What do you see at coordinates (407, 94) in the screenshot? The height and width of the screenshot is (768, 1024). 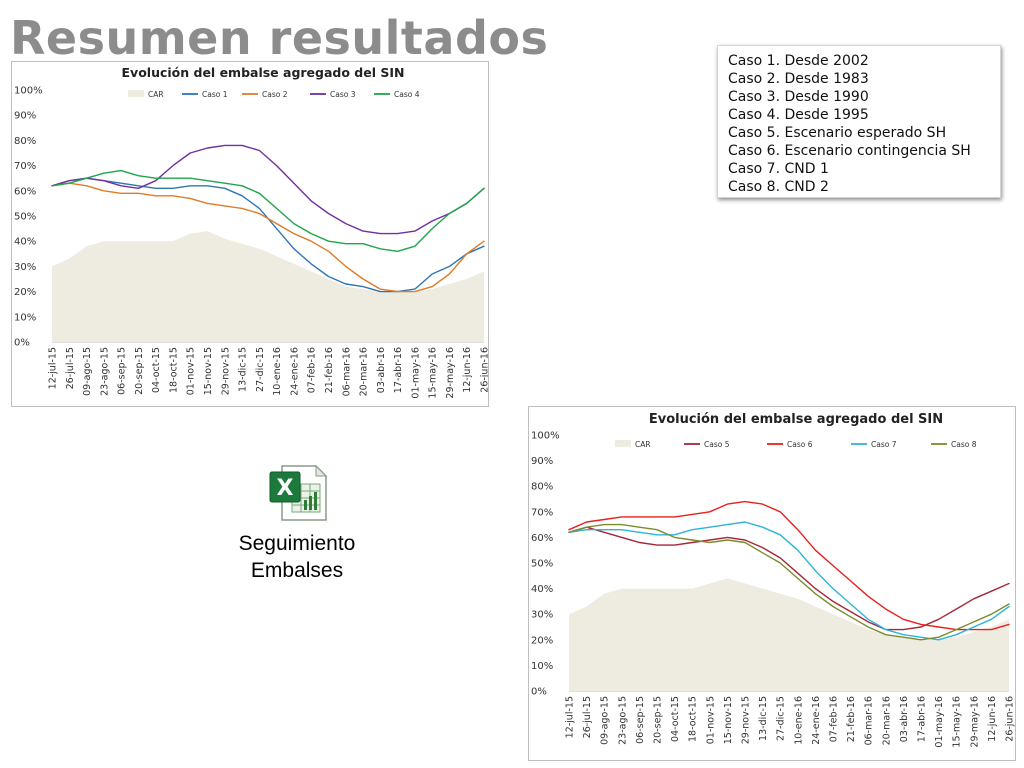 I see `legend-label: Caso 4` at bounding box center [407, 94].